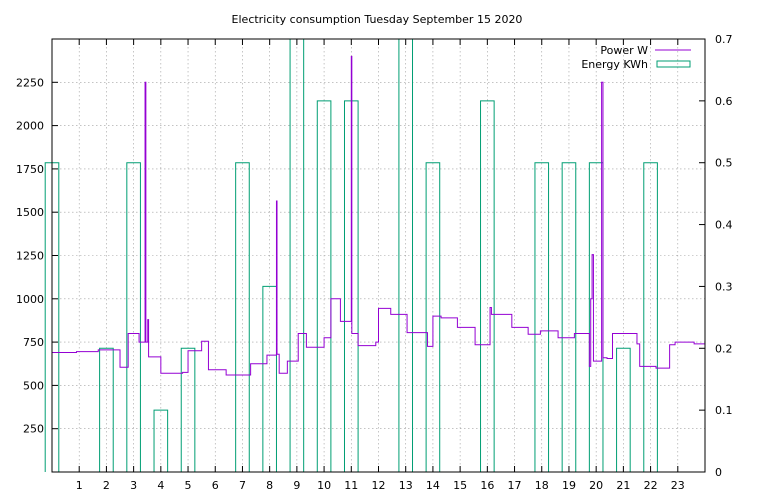 The image size is (768, 500). I want to click on x-tick-label: 4, so click(160, 485).